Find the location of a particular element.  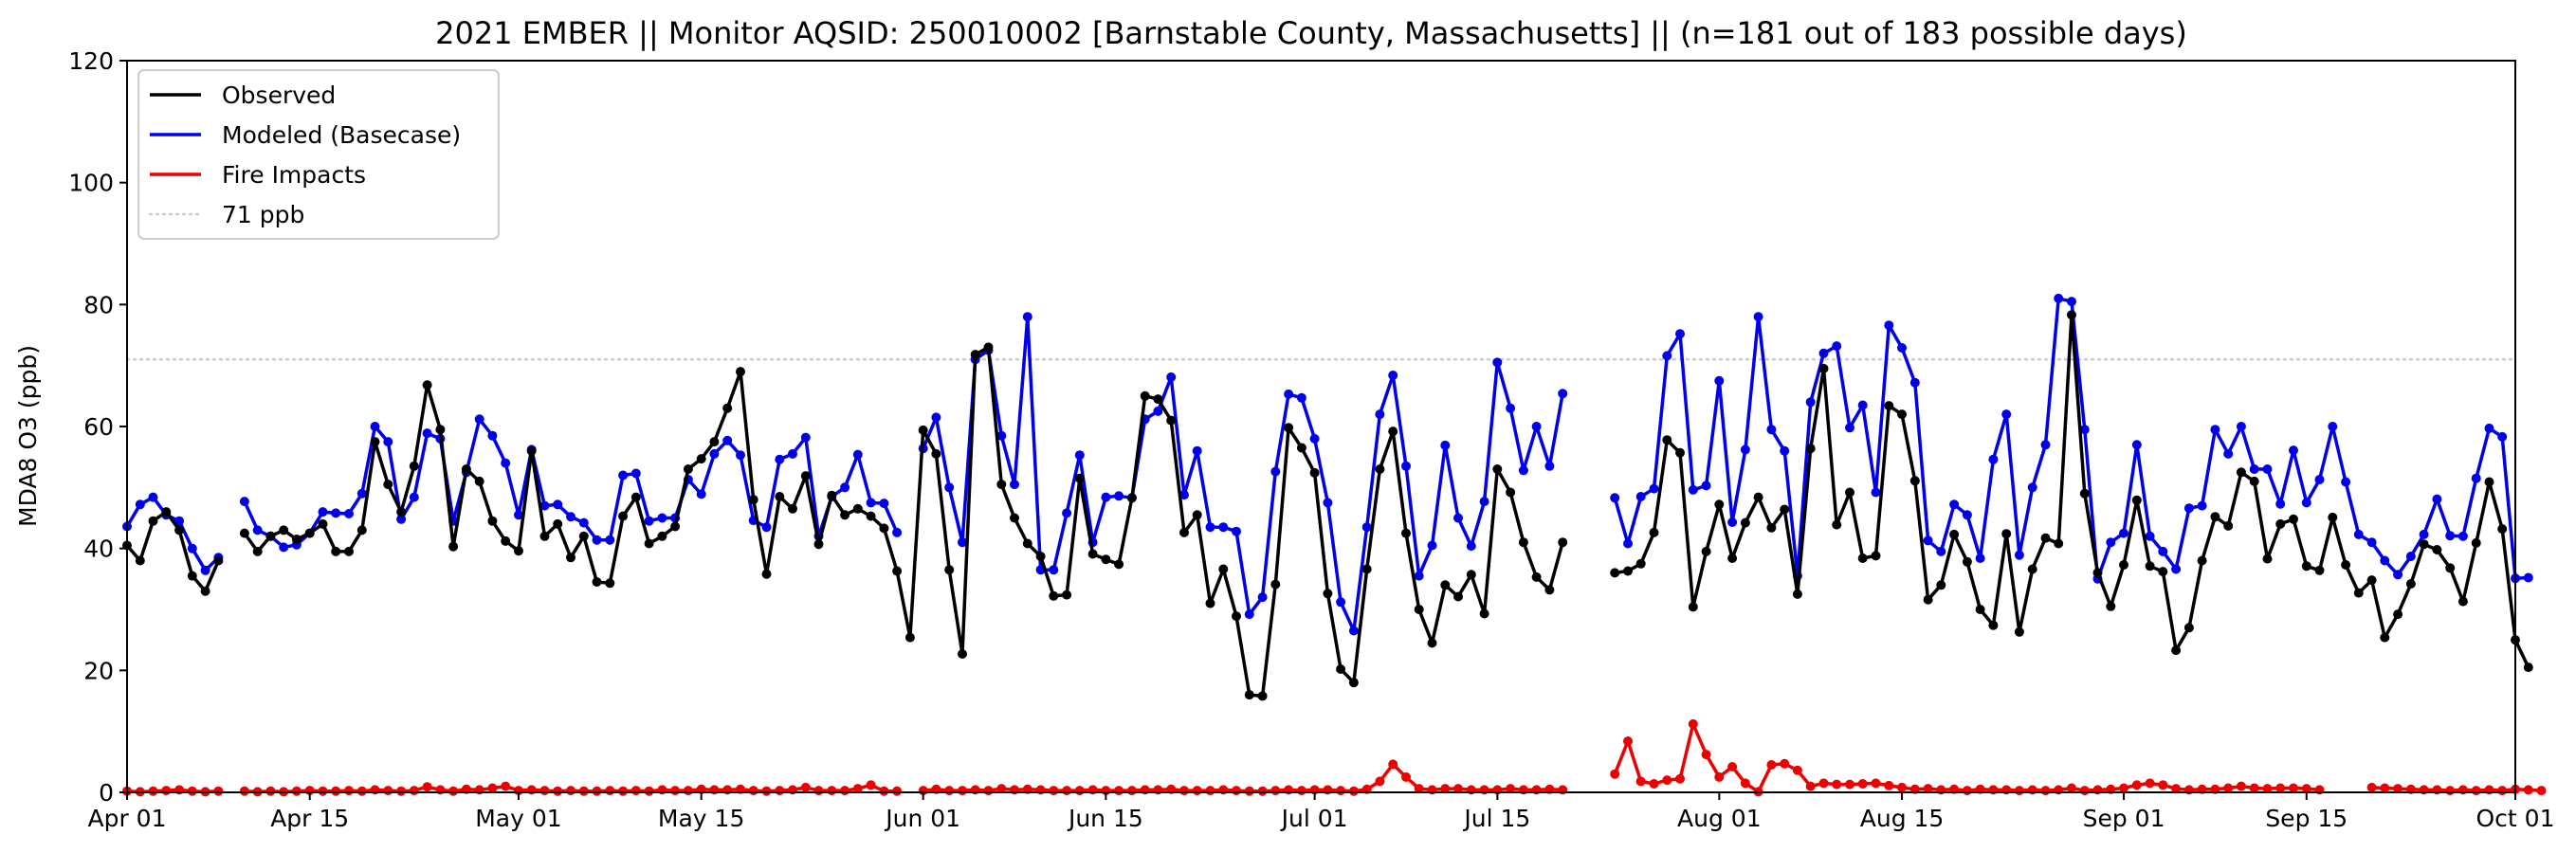

x-tick-label: Jun 15 is located at coordinates (1105, 818).